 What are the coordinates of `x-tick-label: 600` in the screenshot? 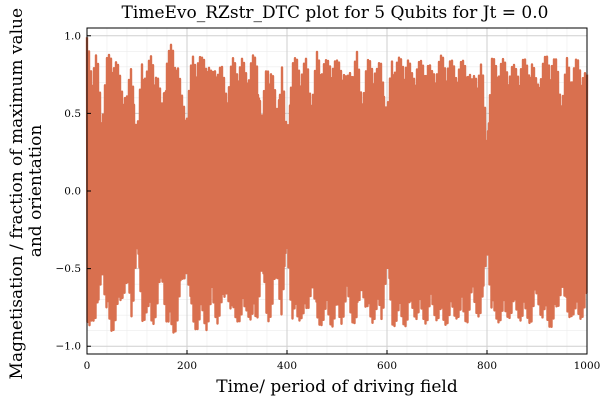 It's located at (387, 366).